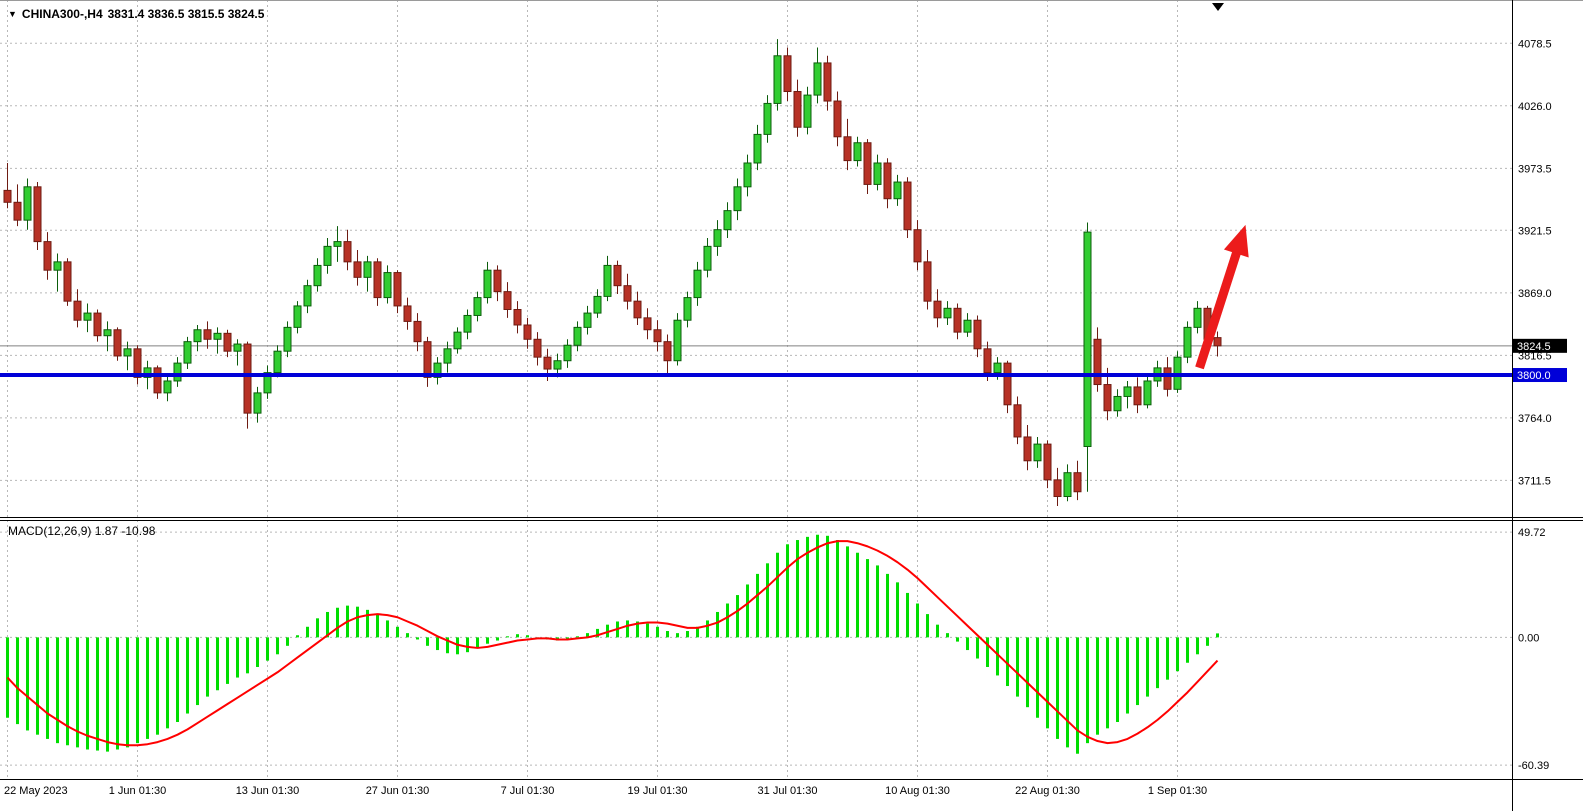 This screenshot has width=1583, height=811. I want to click on symbol-dropdown-icon: ▼, so click(12, 13).